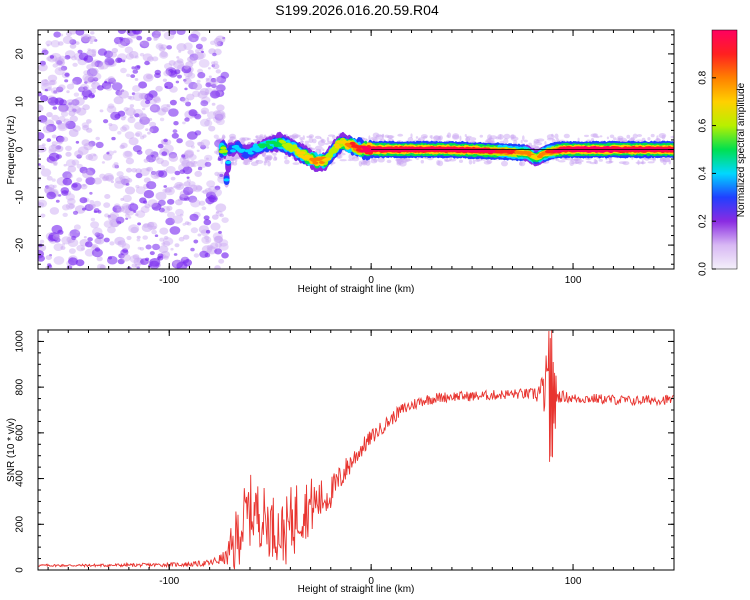 This screenshot has height=600, width=750. I want to click on colorbar-tick-label: 0.6, so click(703, 125).